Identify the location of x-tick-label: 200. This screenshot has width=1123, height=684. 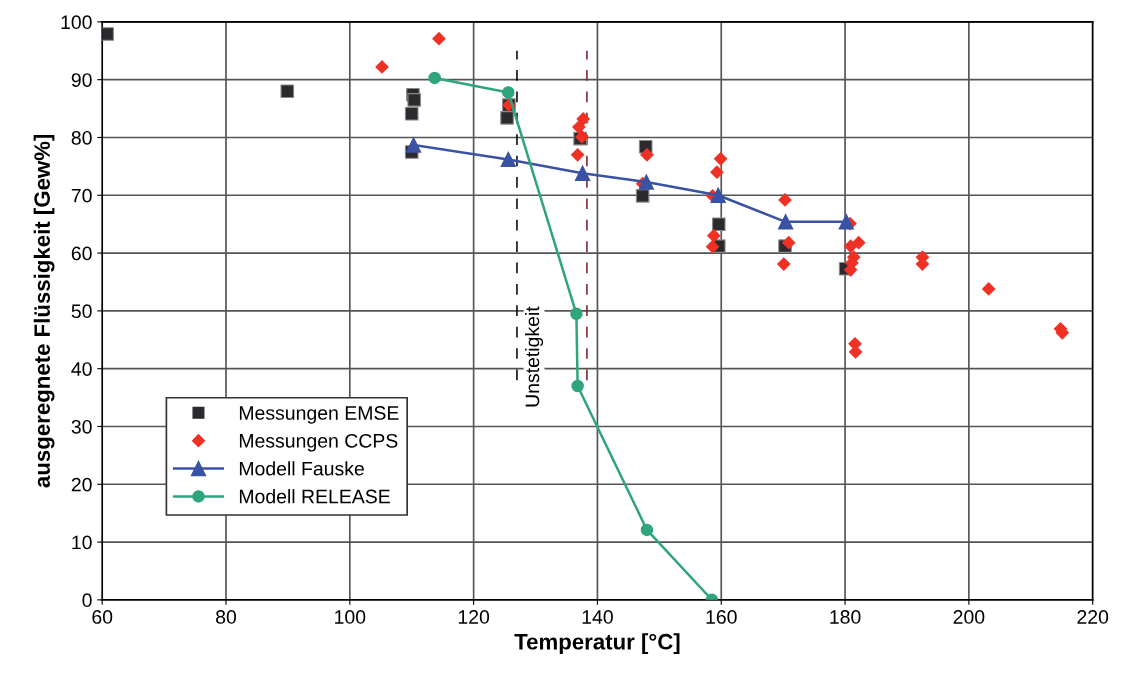
(969, 617).